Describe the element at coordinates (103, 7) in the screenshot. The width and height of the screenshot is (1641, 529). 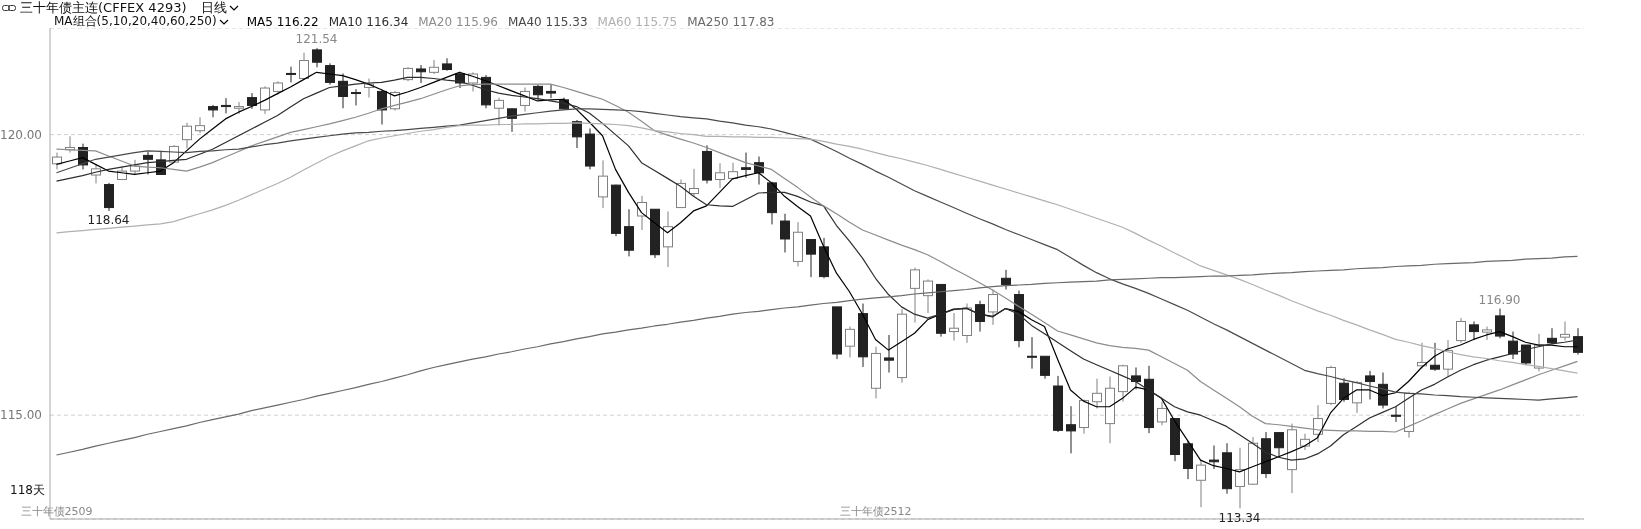
I see `chart-title: 三十年债主连(CFFEX 4293)` at that location.